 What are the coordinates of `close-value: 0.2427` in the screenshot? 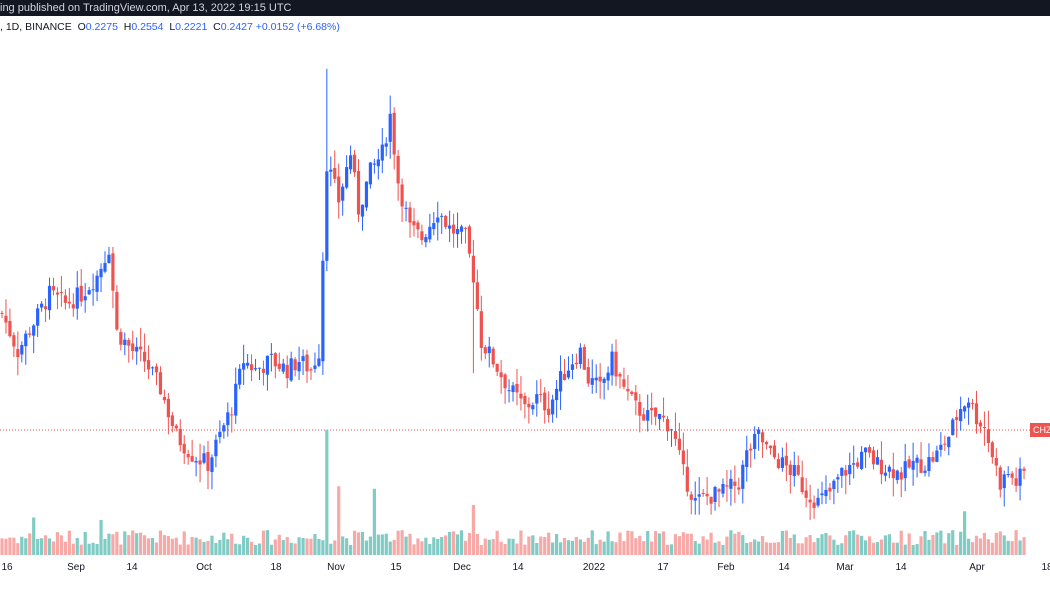 It's located at (236, 27).